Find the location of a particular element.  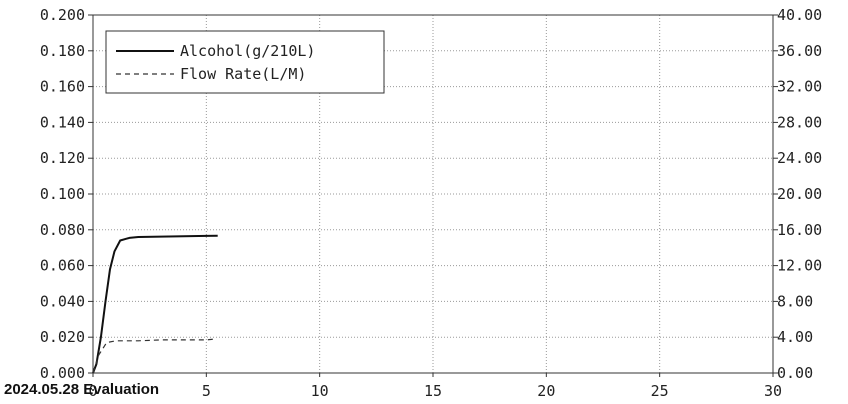

legend-label-flow-rate: Flow Rate(L/M) is located at coordinates (243, 74).